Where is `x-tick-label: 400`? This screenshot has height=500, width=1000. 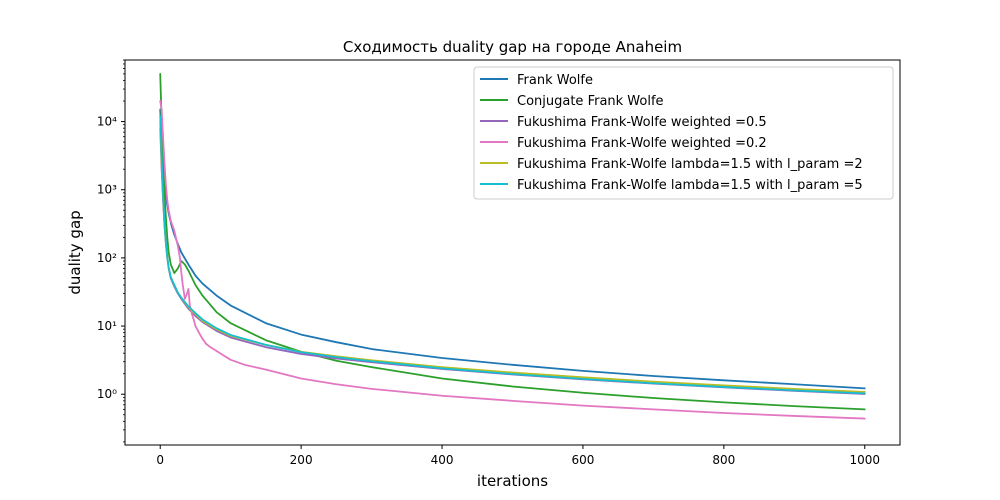
x-tick-label: 400 is located at coordinates (442, 460).